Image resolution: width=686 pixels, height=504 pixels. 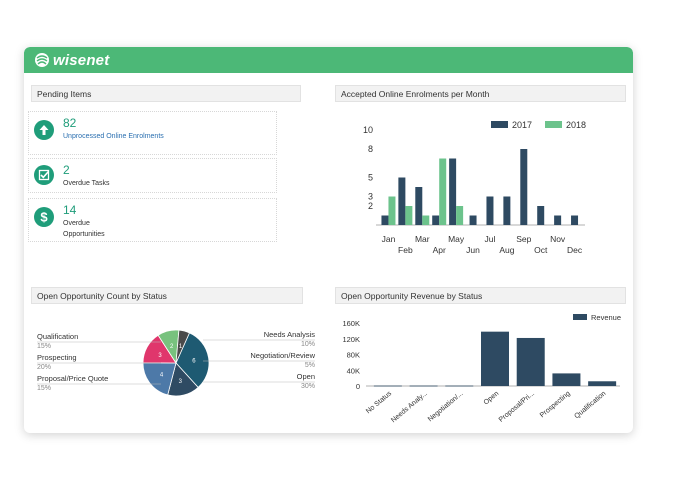 I want to click on legend-swatch-2017, so click(x=499, y=124).